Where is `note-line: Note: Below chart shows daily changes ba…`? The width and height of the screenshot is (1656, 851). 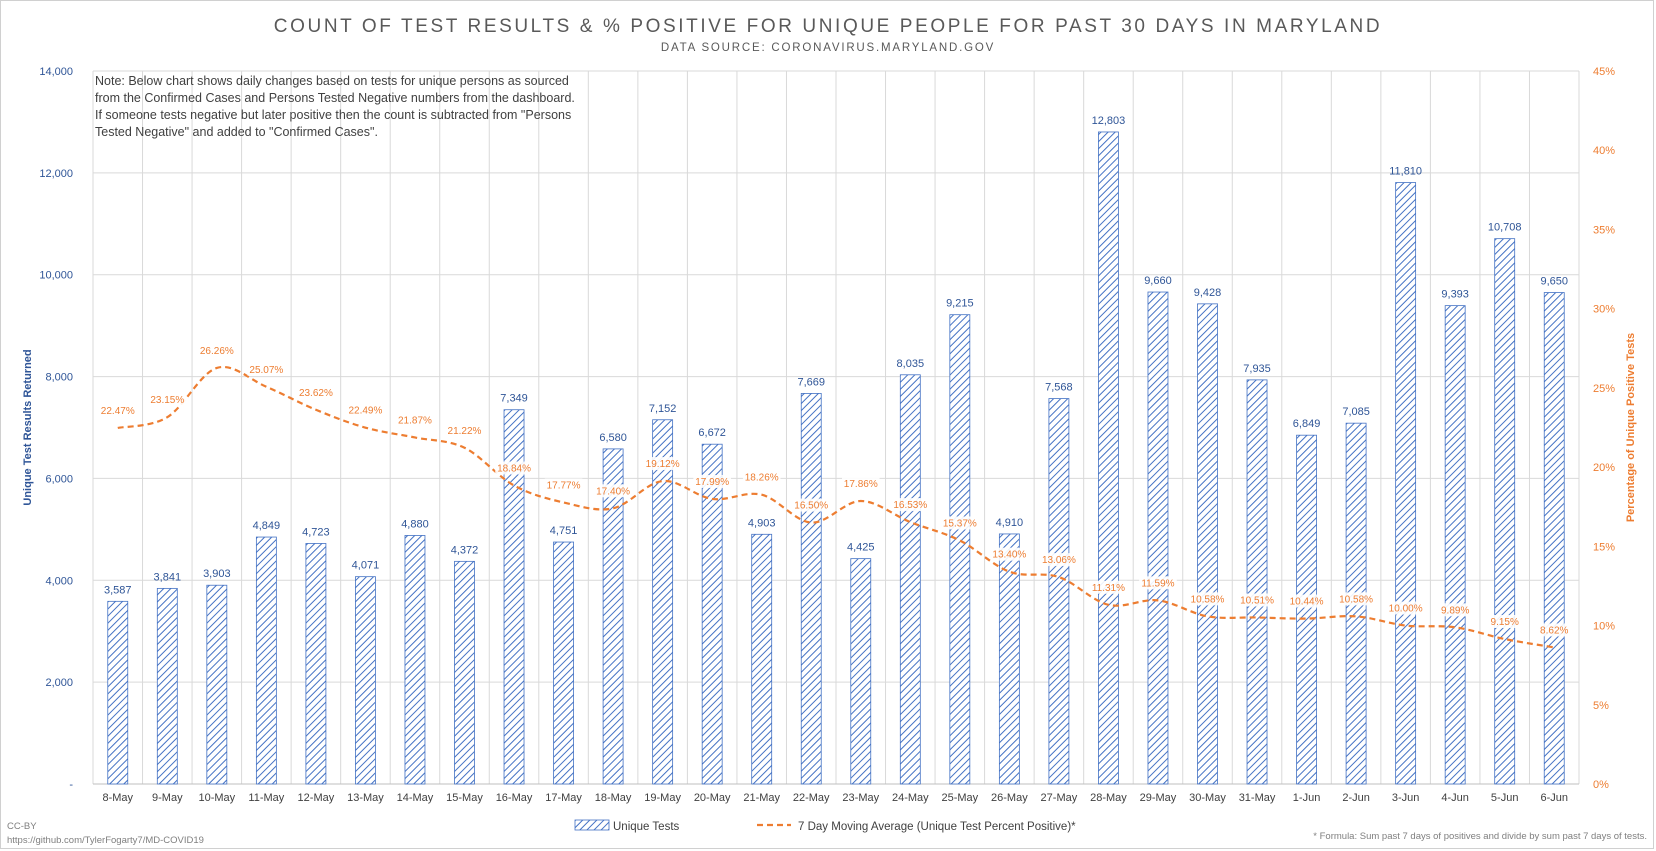 note-line: Note: Below chart shows daily changes ba… is located at coordinates (332, 81).